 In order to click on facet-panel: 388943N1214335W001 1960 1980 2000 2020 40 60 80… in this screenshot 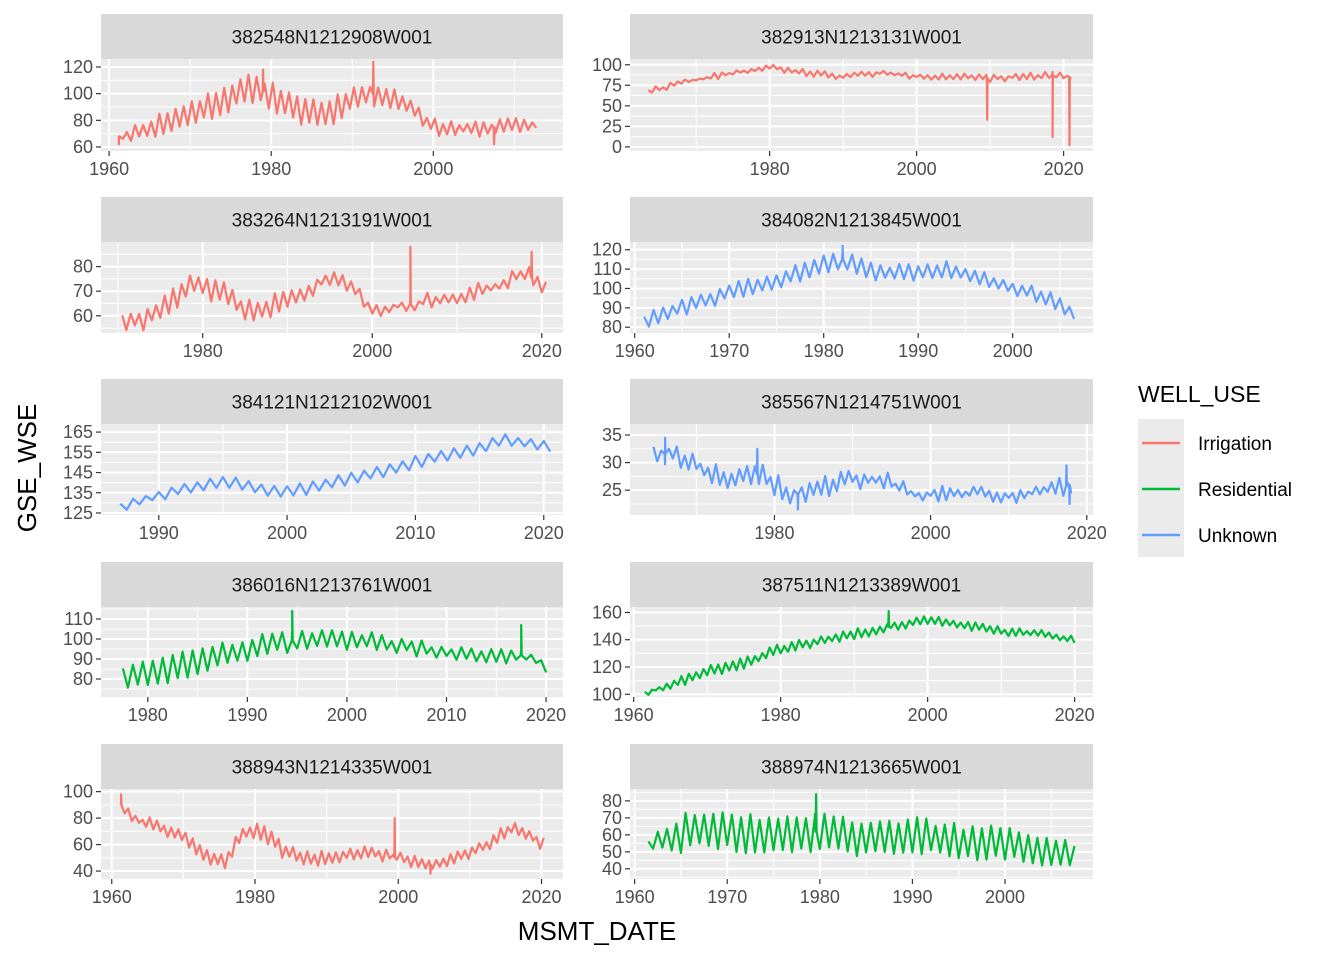, I will do `click(313, 825)`.